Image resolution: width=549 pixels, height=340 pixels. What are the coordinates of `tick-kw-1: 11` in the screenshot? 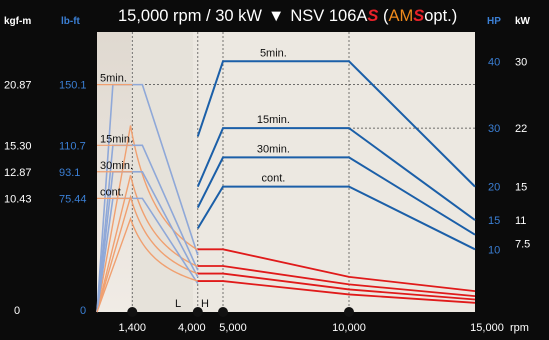 It's located at (520, 221).